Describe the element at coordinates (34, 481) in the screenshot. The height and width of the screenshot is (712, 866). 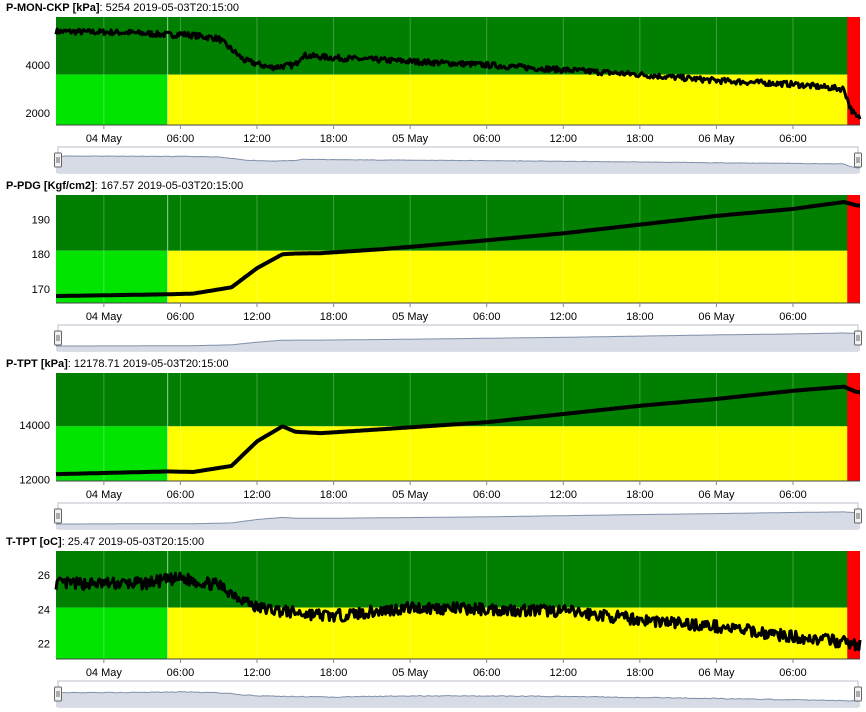
I see `y-tick-label: 12000` at that location.